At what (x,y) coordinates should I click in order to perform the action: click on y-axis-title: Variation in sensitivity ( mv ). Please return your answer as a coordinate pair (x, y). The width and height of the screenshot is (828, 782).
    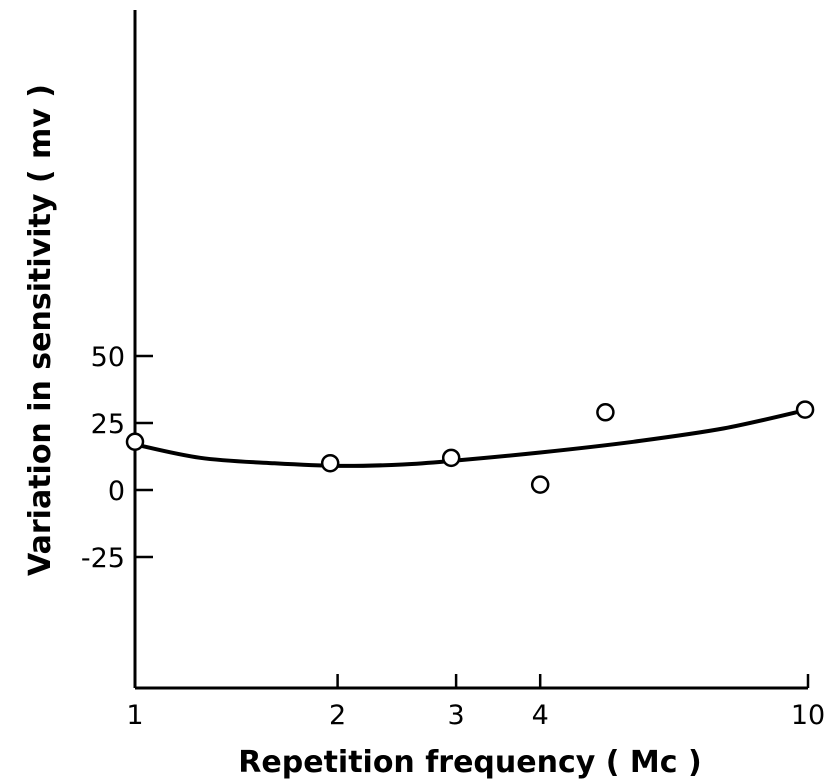
    Looking at the image, I should click on (40, 330).